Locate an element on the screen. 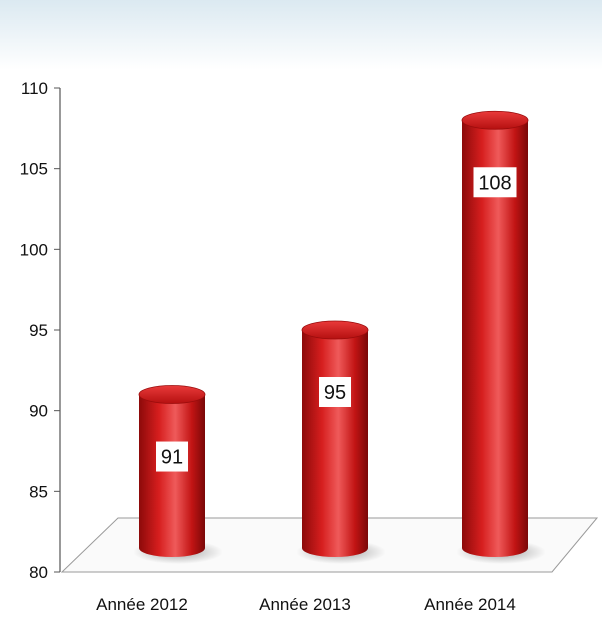 The height and width of the screenshot is (621, 602). y-tick-label: 80 is located at coordinates (38, 572).